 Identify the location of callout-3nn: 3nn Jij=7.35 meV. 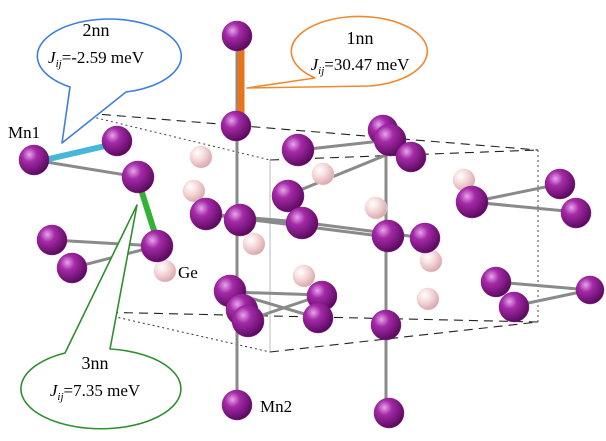
(101, 317).